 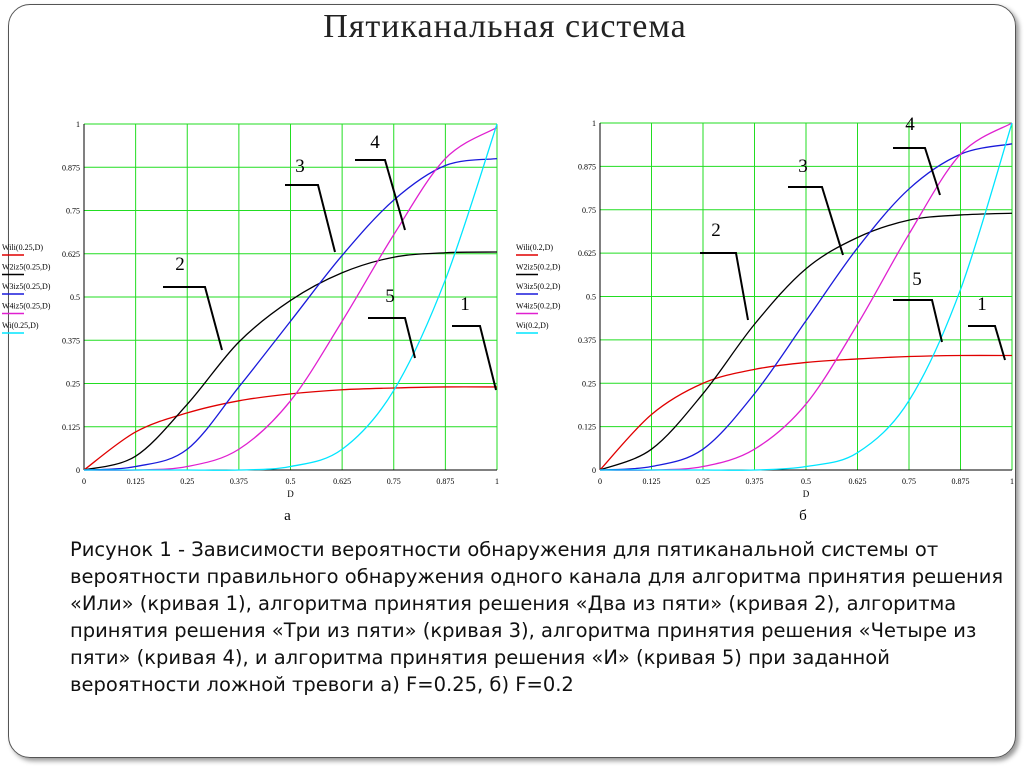 What do you see at coordinates (538, 286) in the screenshot?
I see `legend-label: W3iz5(0.2,D)` at bounding box center [538, 286].